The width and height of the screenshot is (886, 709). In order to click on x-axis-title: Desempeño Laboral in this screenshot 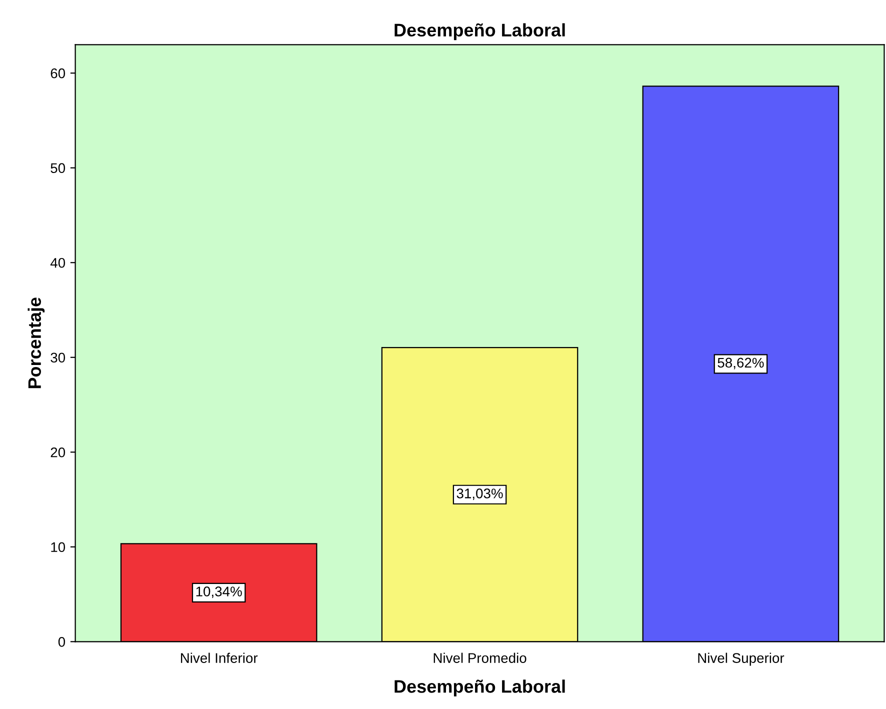, I will do `click(479, 688)`.